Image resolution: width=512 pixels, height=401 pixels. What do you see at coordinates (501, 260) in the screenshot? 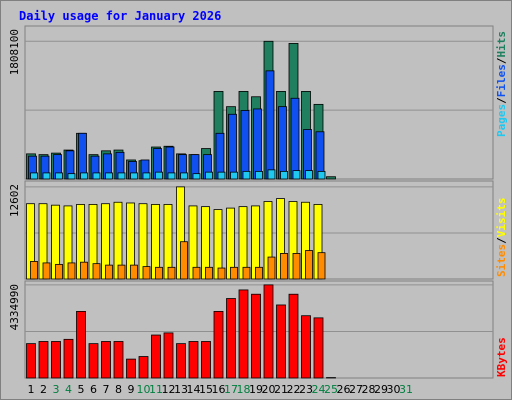
I see `legend-entry-sites: Sites` at bounding box center [501, 260].